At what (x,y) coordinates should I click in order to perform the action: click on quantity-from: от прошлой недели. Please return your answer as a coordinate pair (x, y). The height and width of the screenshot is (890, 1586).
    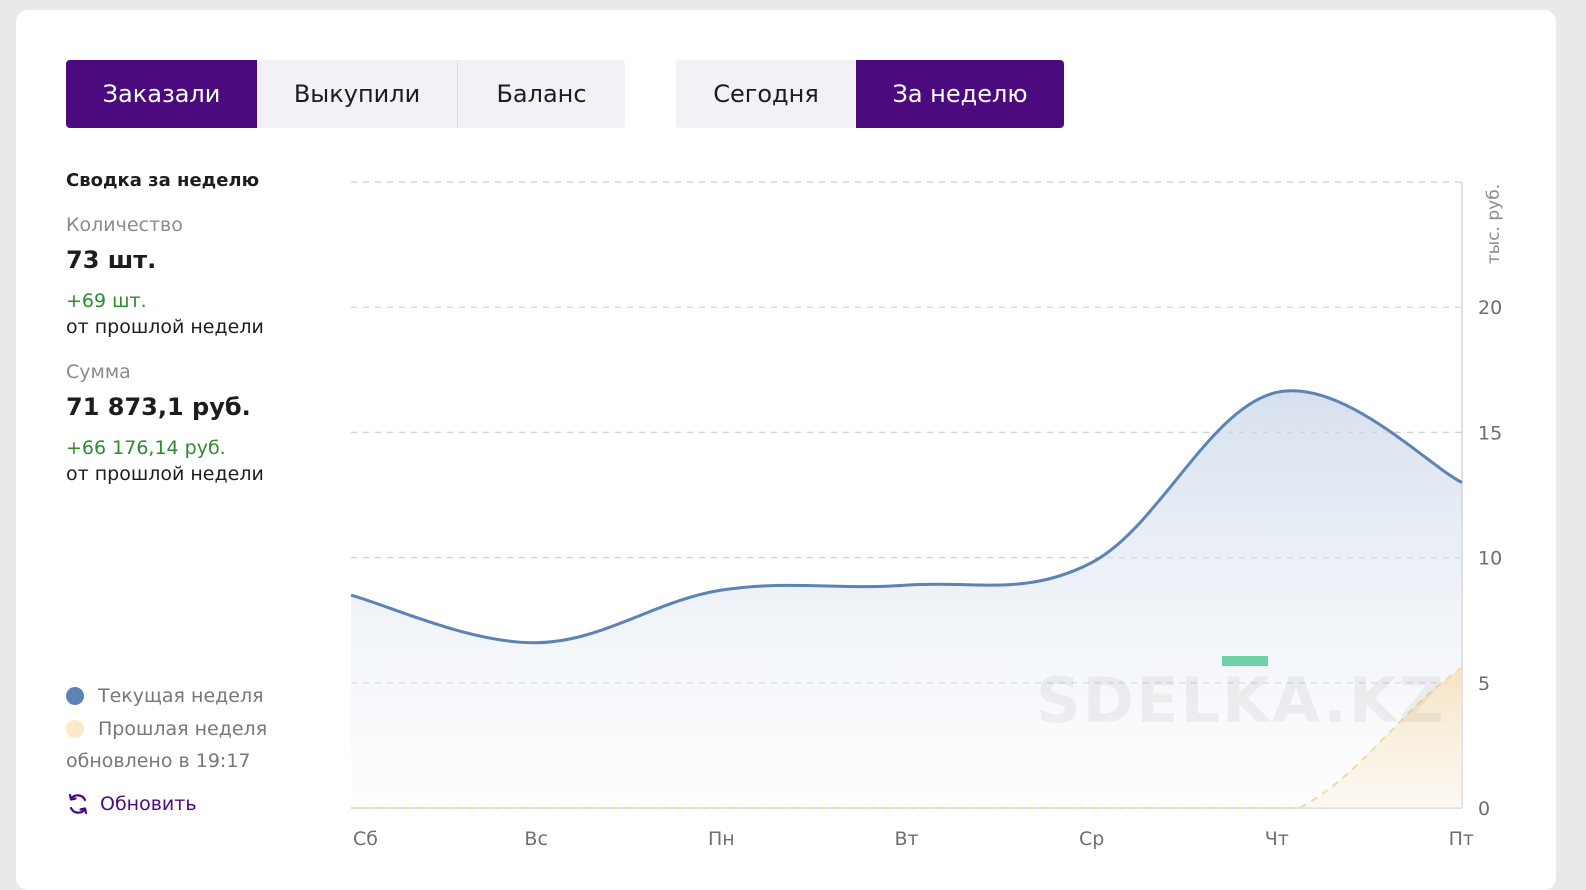
    Looking at the image, I should click on (165, 327).